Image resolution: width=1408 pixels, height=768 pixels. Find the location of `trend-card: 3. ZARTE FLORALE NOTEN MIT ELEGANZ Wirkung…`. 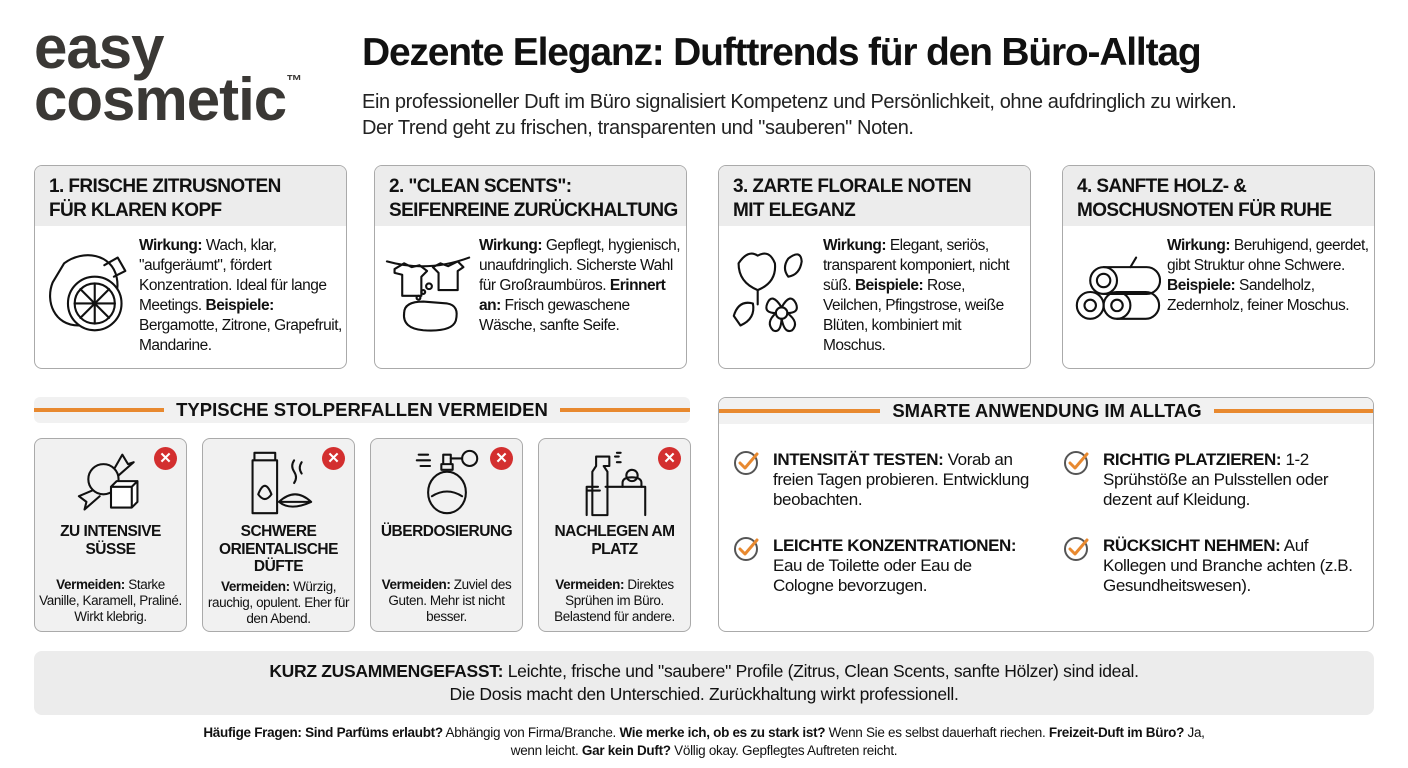

trend-card: 3. ZARTE FLORALE NOTEN MIT ELEGANZ Wirkung… is located at coordinates (874, 267).